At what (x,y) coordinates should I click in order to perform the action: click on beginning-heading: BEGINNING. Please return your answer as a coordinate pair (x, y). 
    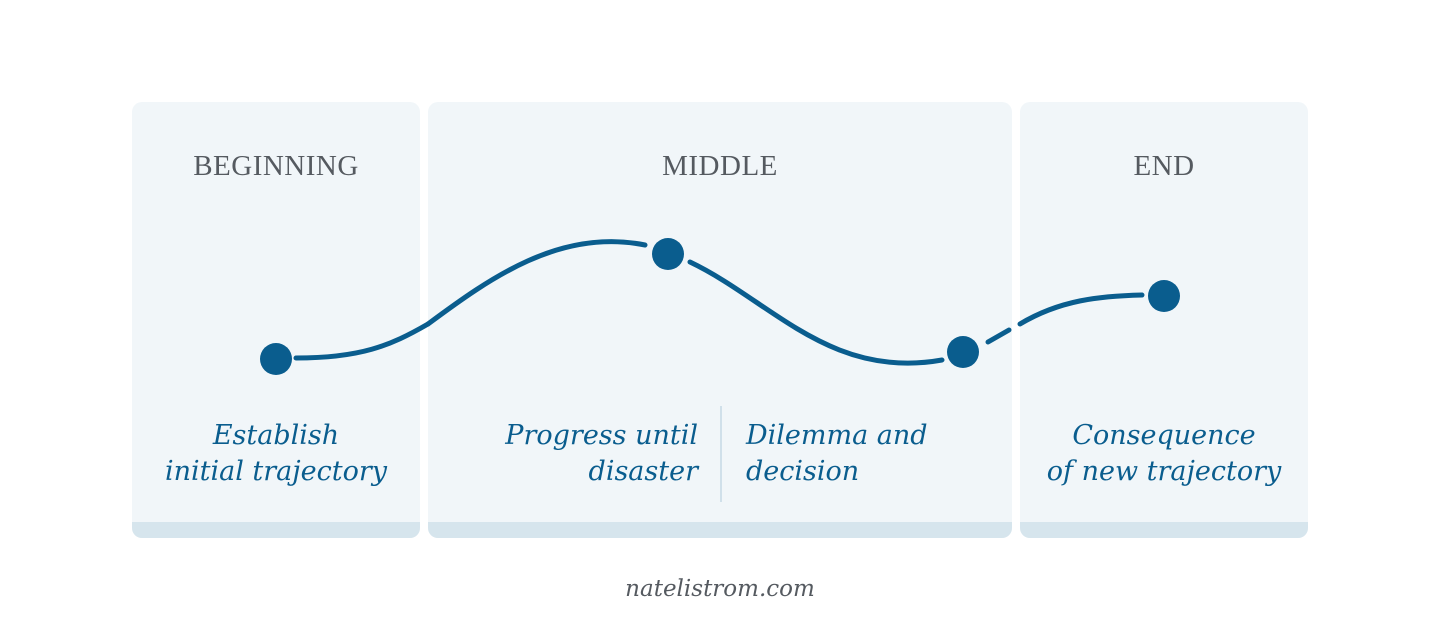
    Looking at the image, I should click on (276, 166).